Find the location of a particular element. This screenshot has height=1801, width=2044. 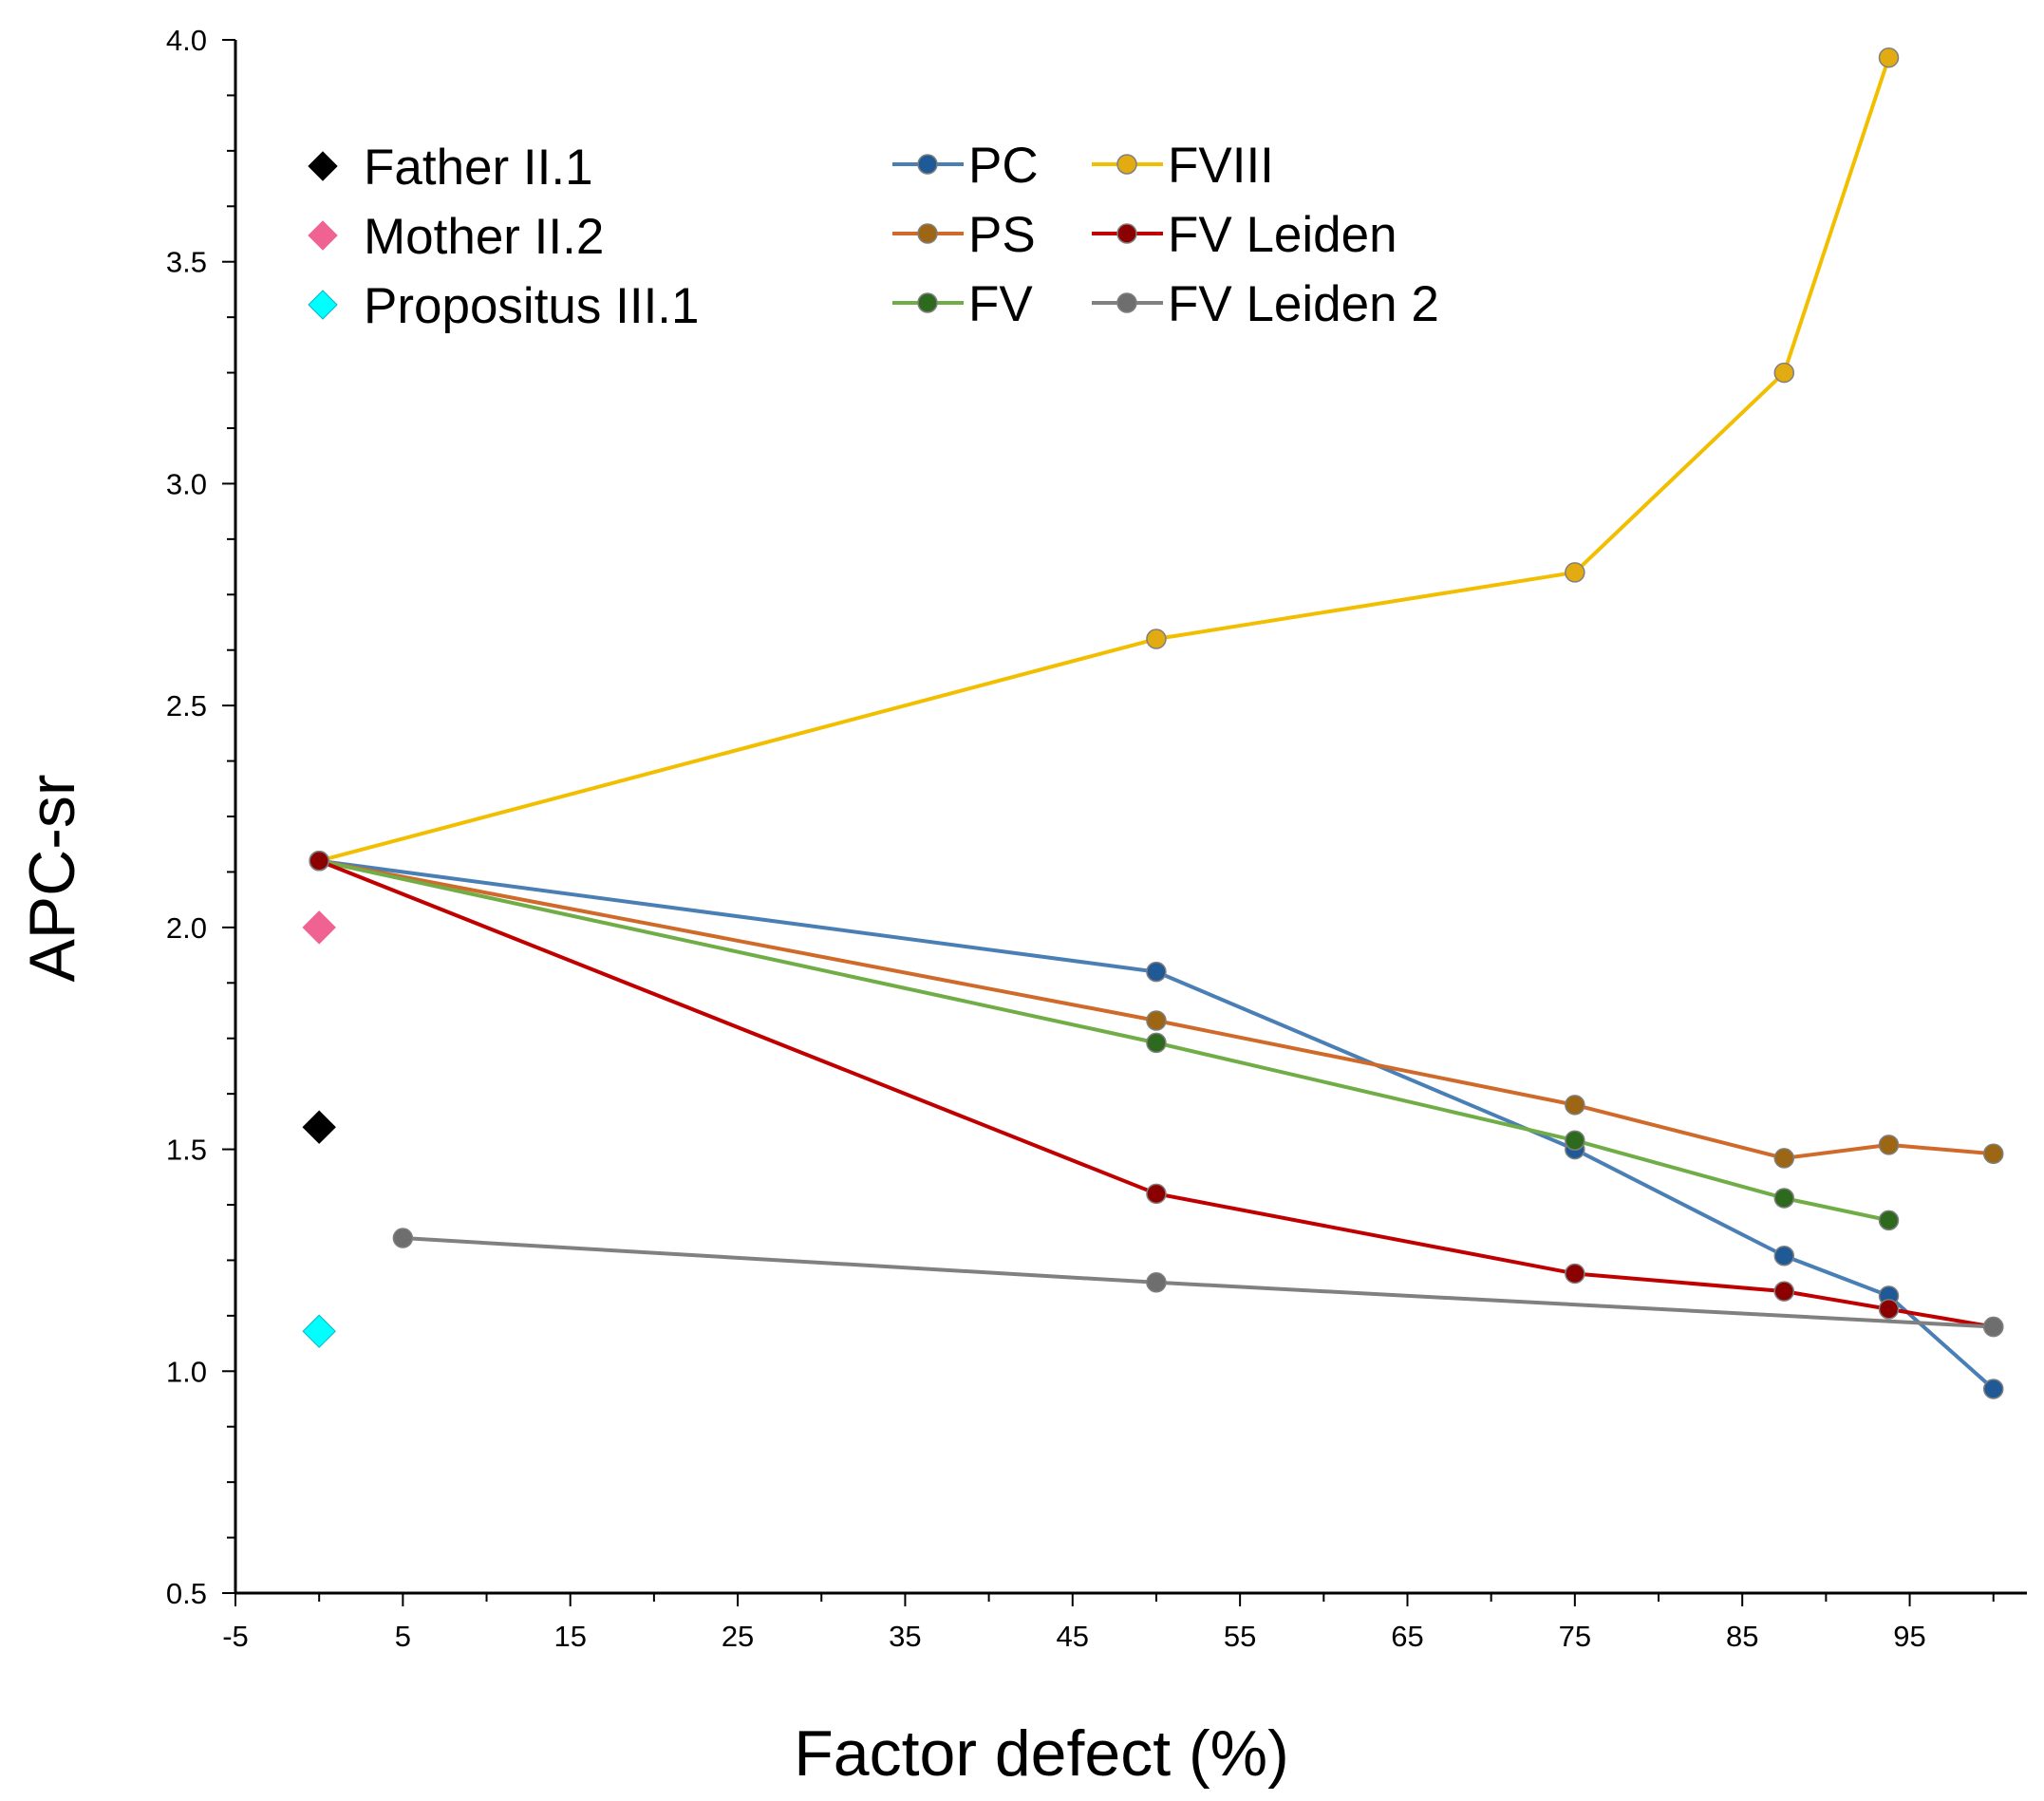

legend-item-fv-leiden: FV Leiden is located at coordinates (1245, 235).